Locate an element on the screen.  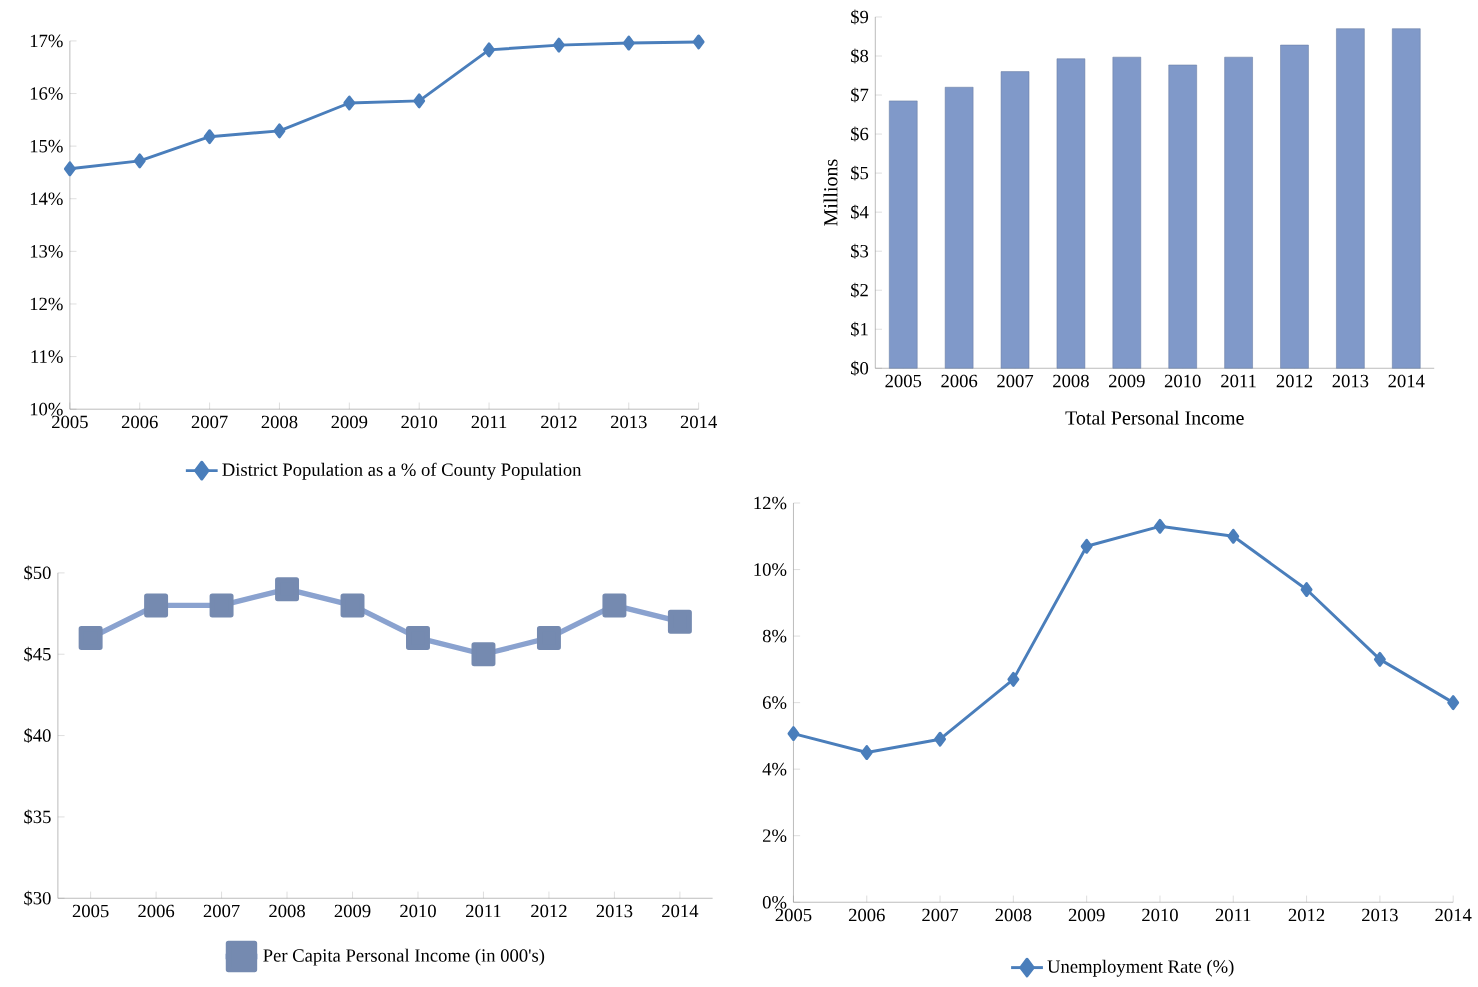
y-tick-label: 14% is located at coordinates (46, 199).